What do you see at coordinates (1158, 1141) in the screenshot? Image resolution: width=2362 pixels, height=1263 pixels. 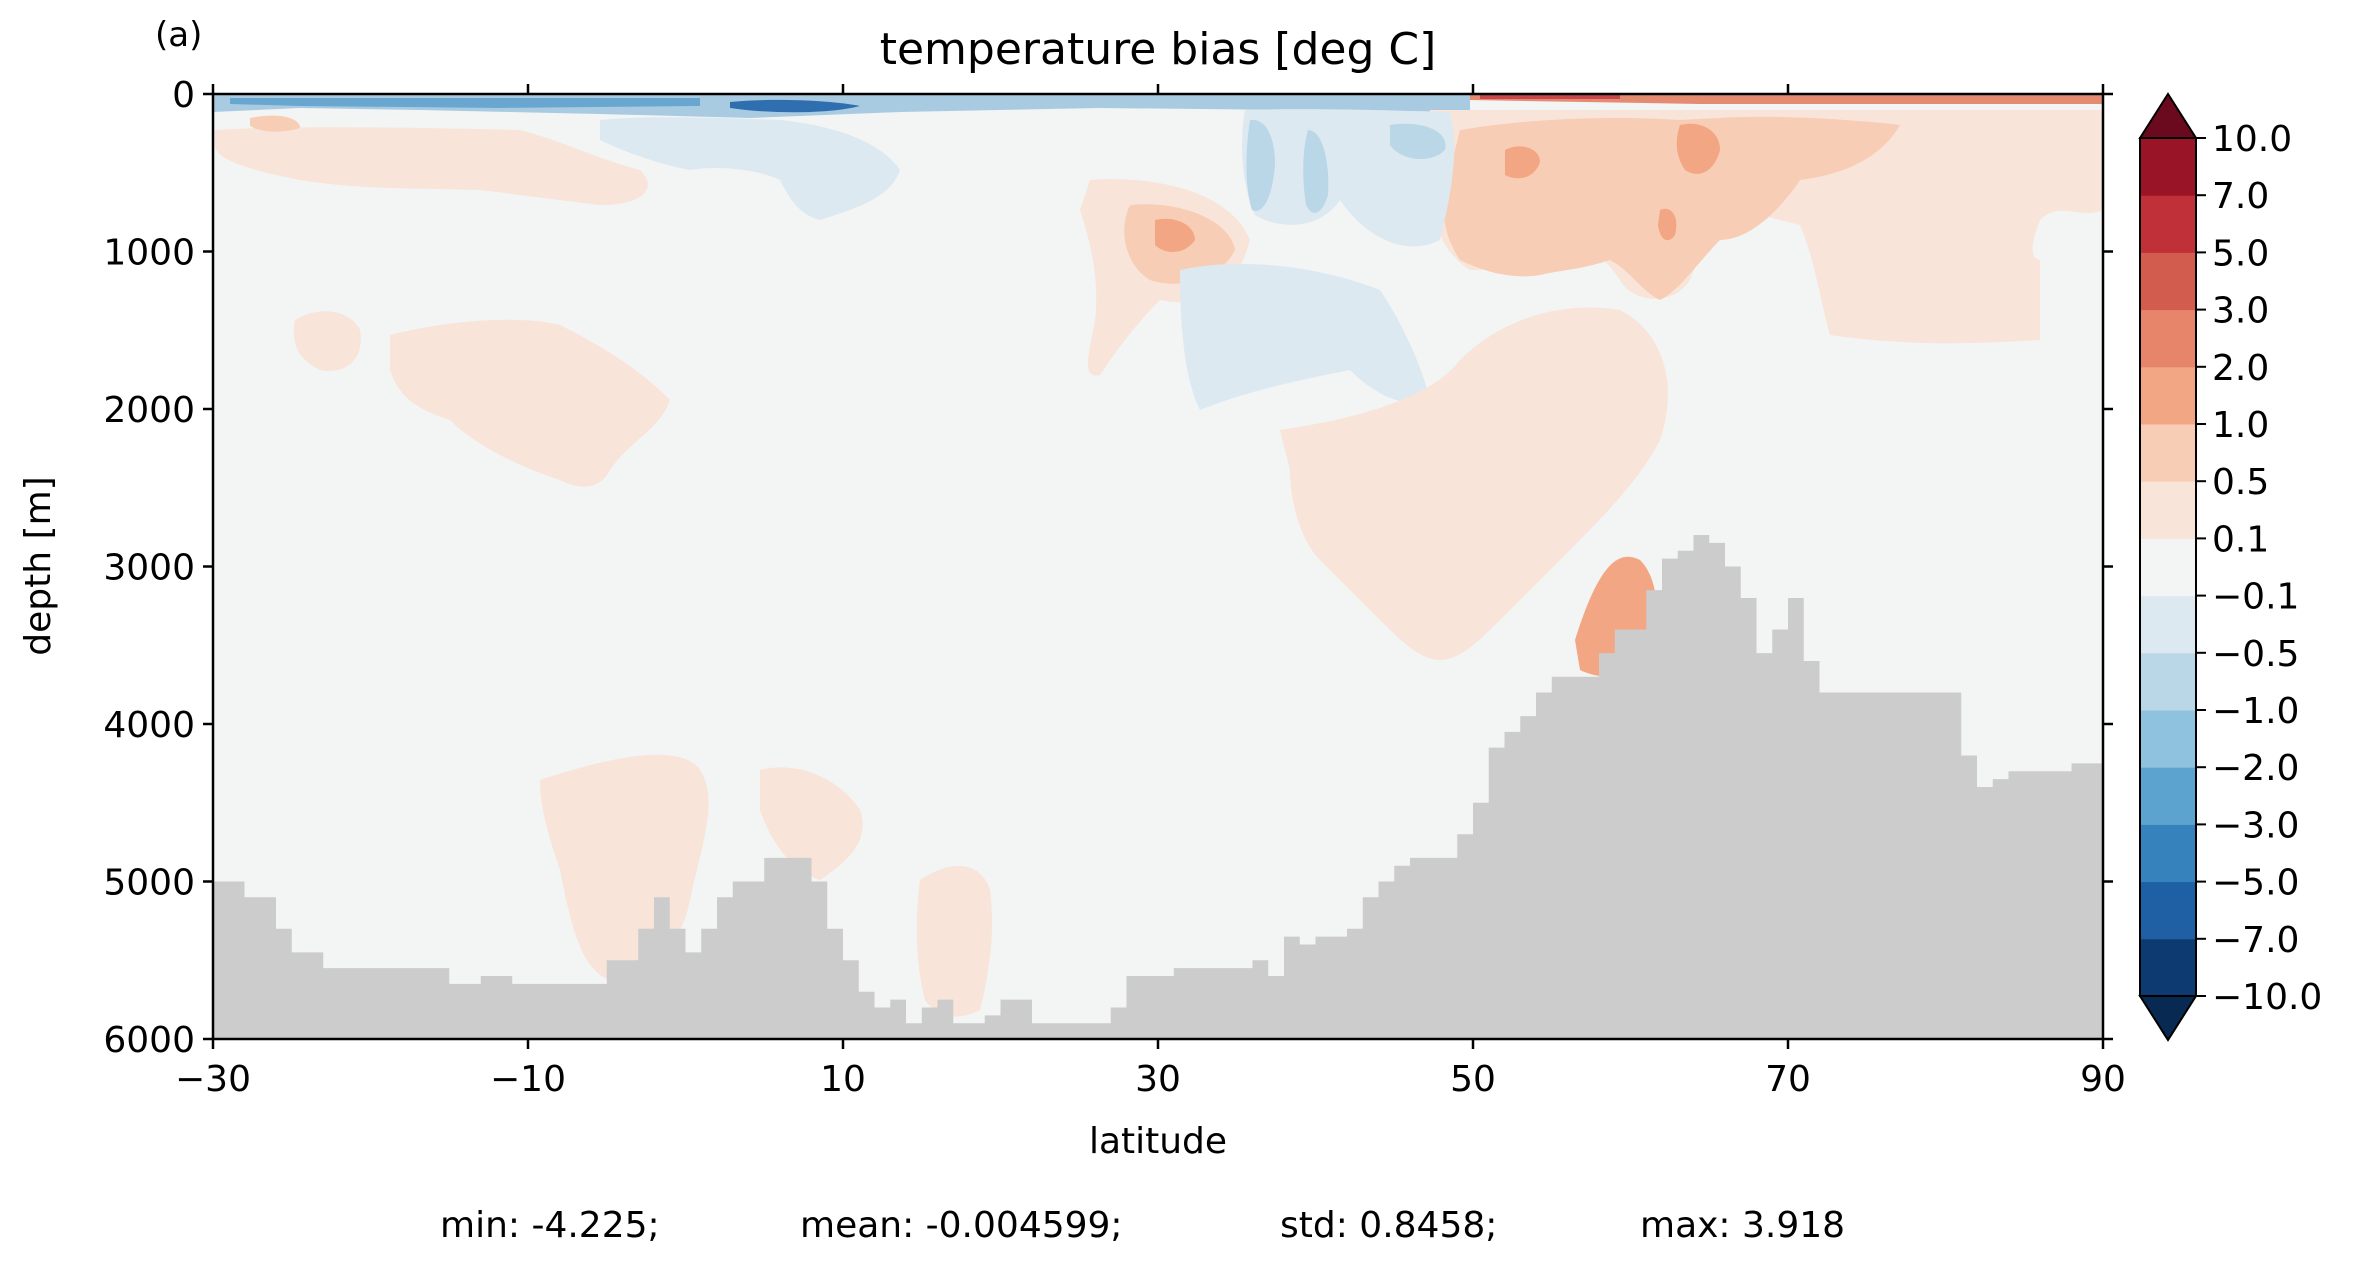 I see `x-axis-label: latitude` at bounding box center [1158, 1141].